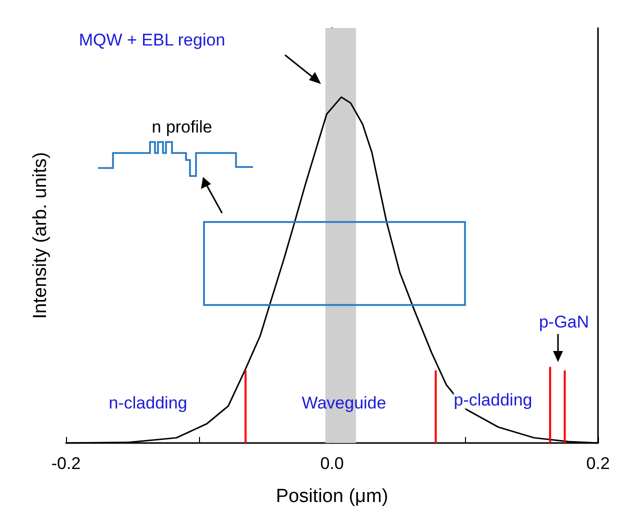 This screenshot has width=618, height=520. What do you see at coordinates (40, 235) in the screenshot?
I see `y-axis-title: Intensity (arb. units)` at bounding box center [40, 235].